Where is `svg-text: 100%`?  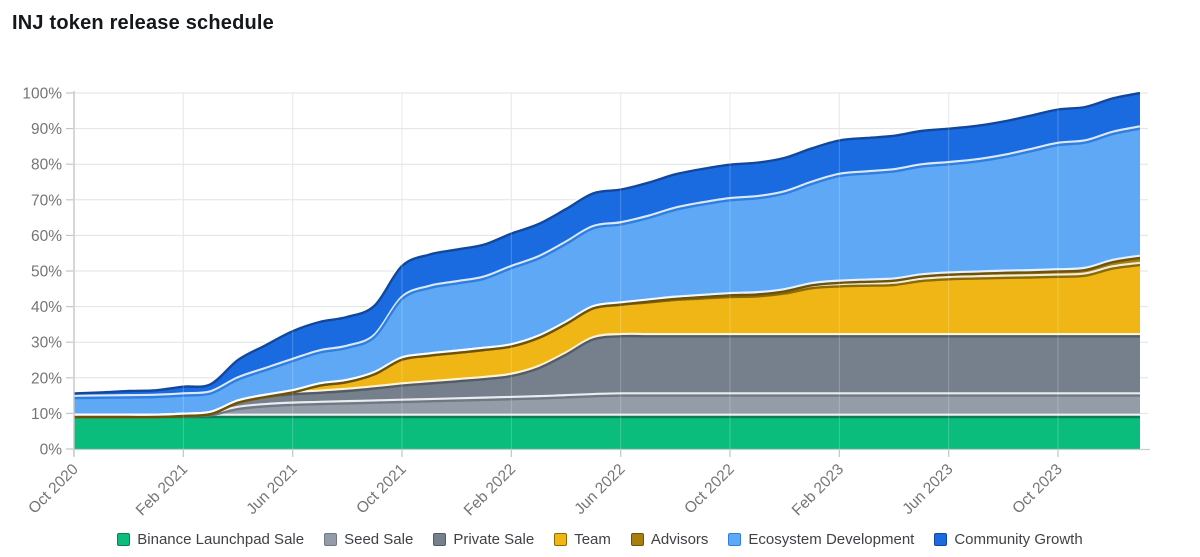 svg-text: 100% is located at coordinates (42, 94).